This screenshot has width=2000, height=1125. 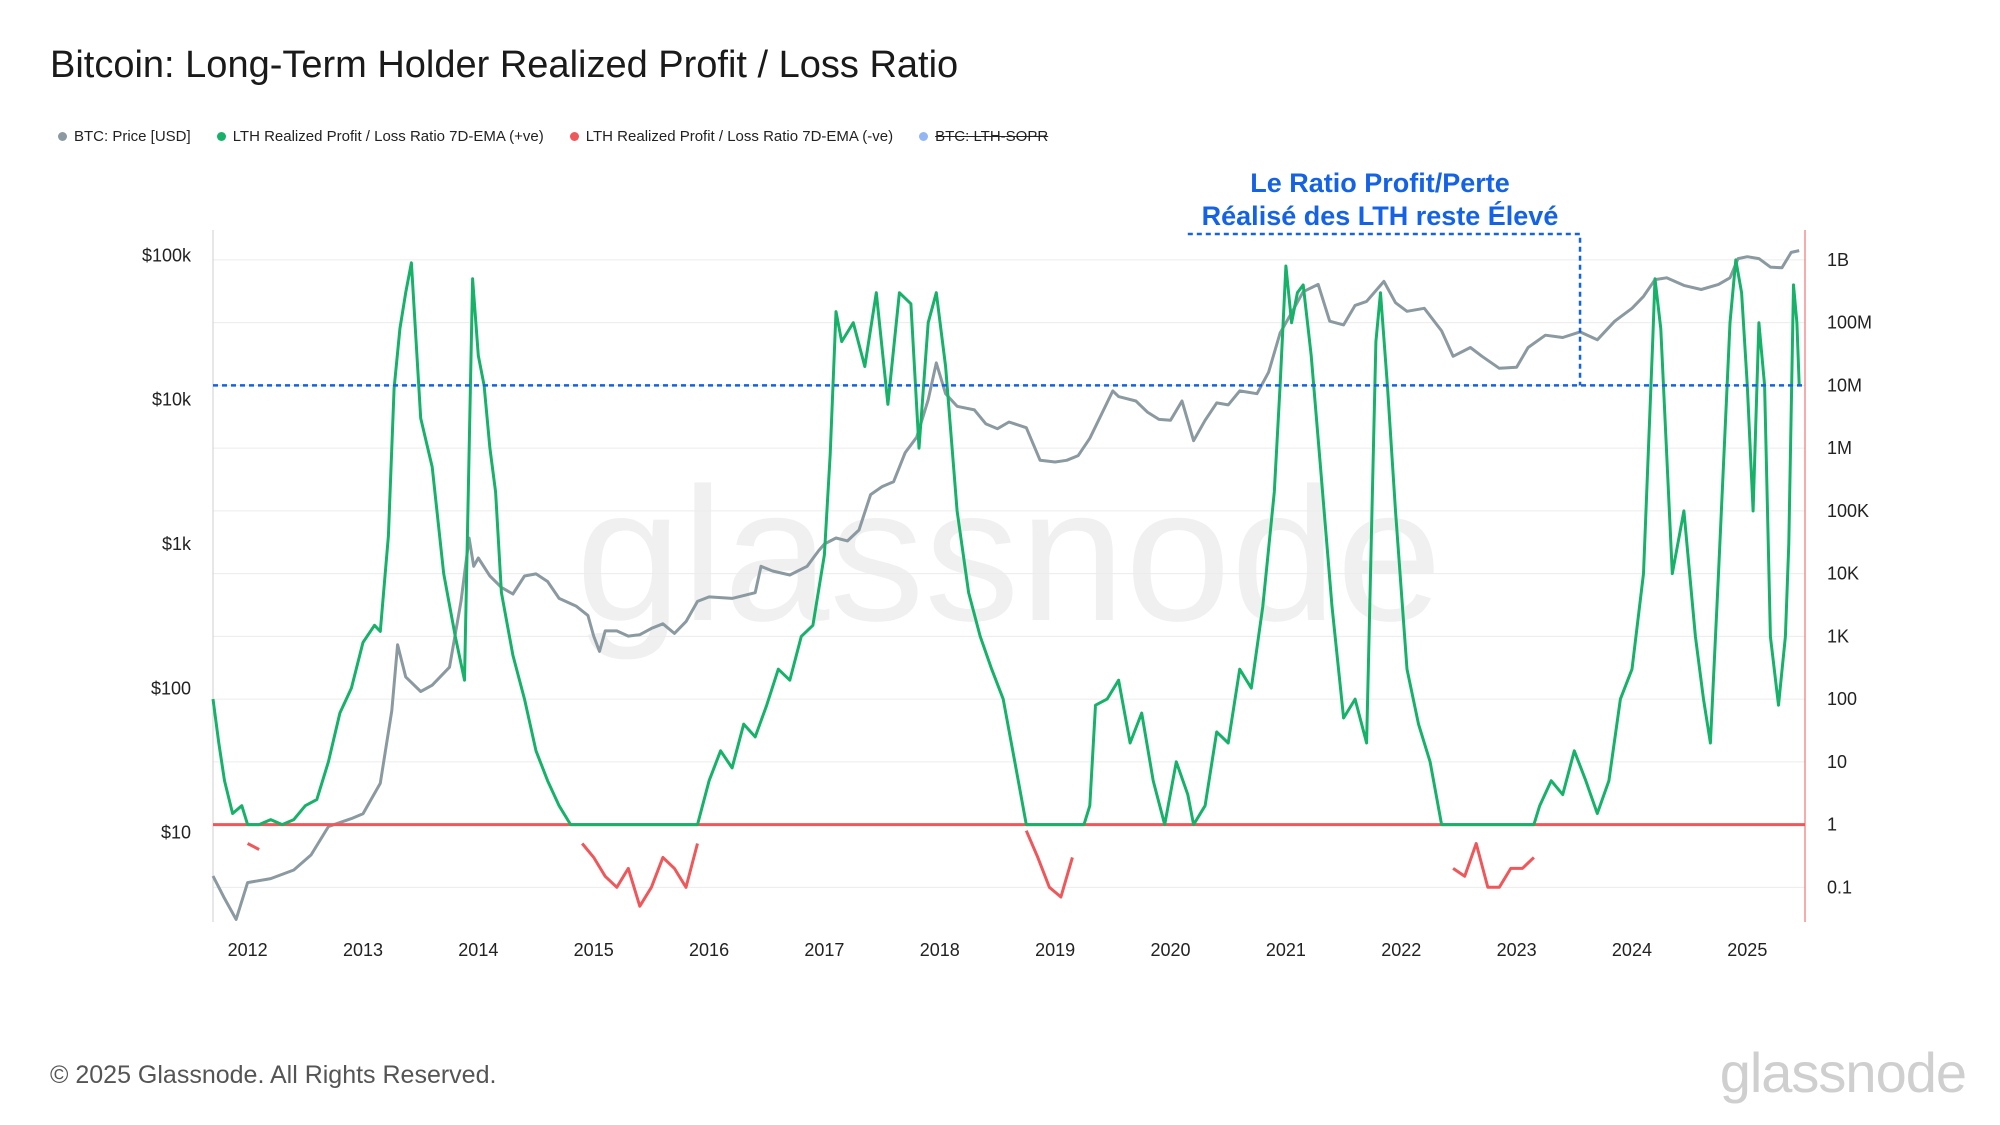 What do you see at coordinates (132, 136) in the screenshot?
I see `legend-label-price: BTC: Price [USD]` at bounding box center [132, 136].